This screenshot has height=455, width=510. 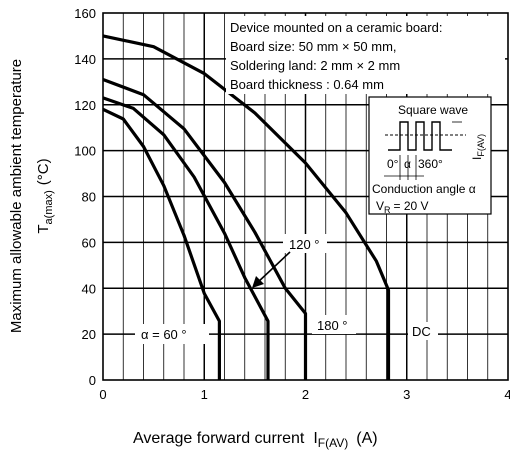 What do you see at coordinates (336, 27) in the screenshot?
I see `condition-line-1: Device mounted on a ceramic board:` at bounding box center [336, 27].